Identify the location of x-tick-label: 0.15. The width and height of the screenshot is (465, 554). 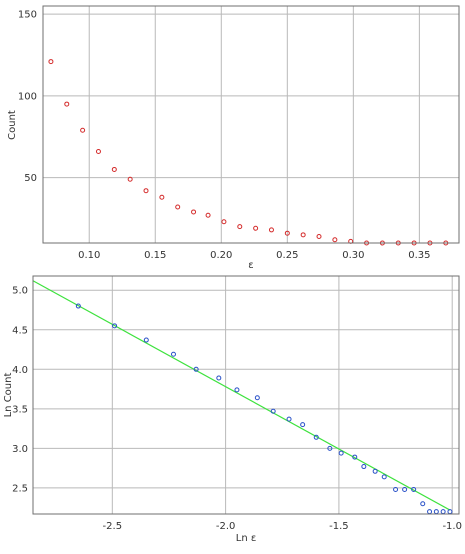
(155, 255).